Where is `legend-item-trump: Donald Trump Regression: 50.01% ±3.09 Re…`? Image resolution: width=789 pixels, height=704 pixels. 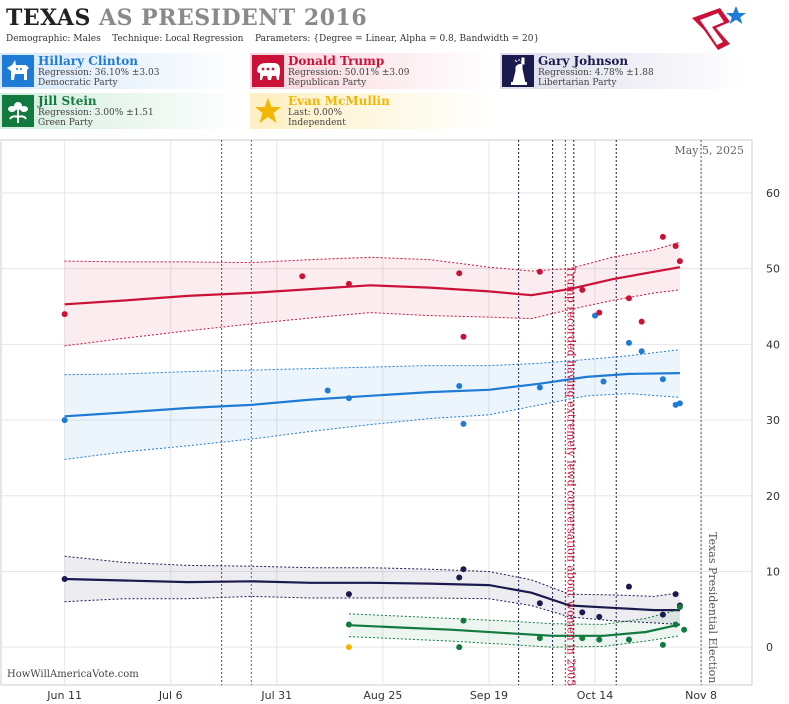 legend-item-trump: Donald Trump Regression: 50.01% ±3.09 Re… is located at coordinates (373, 71).